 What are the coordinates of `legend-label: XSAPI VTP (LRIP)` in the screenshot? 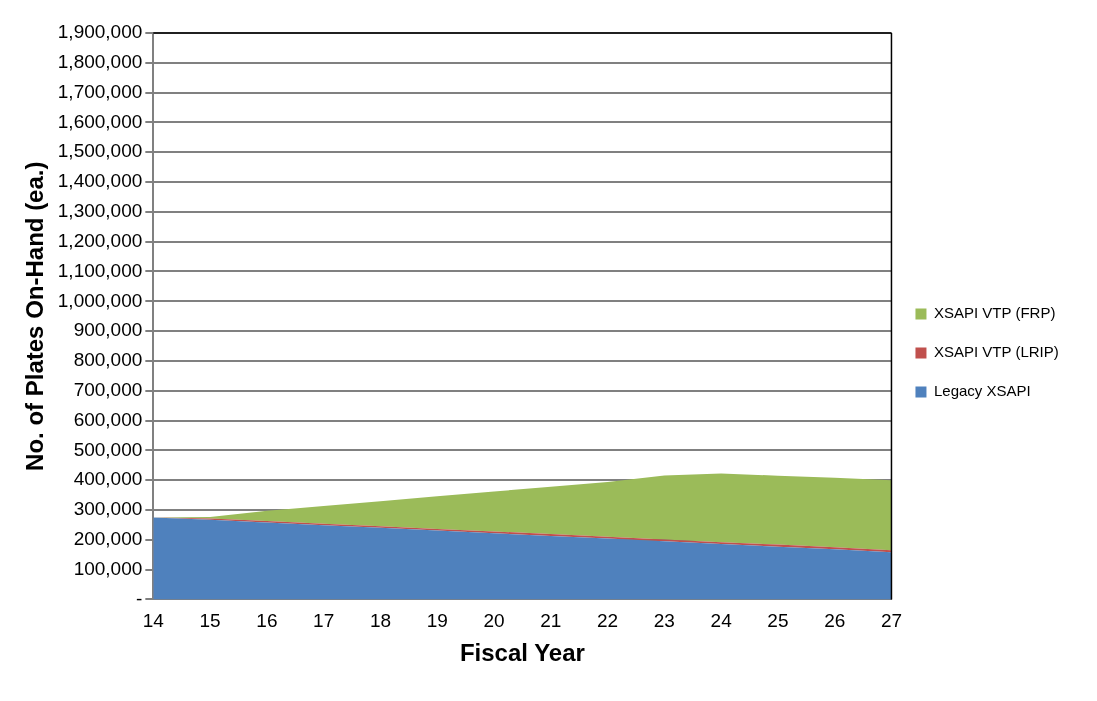 It's located at (996, 352).